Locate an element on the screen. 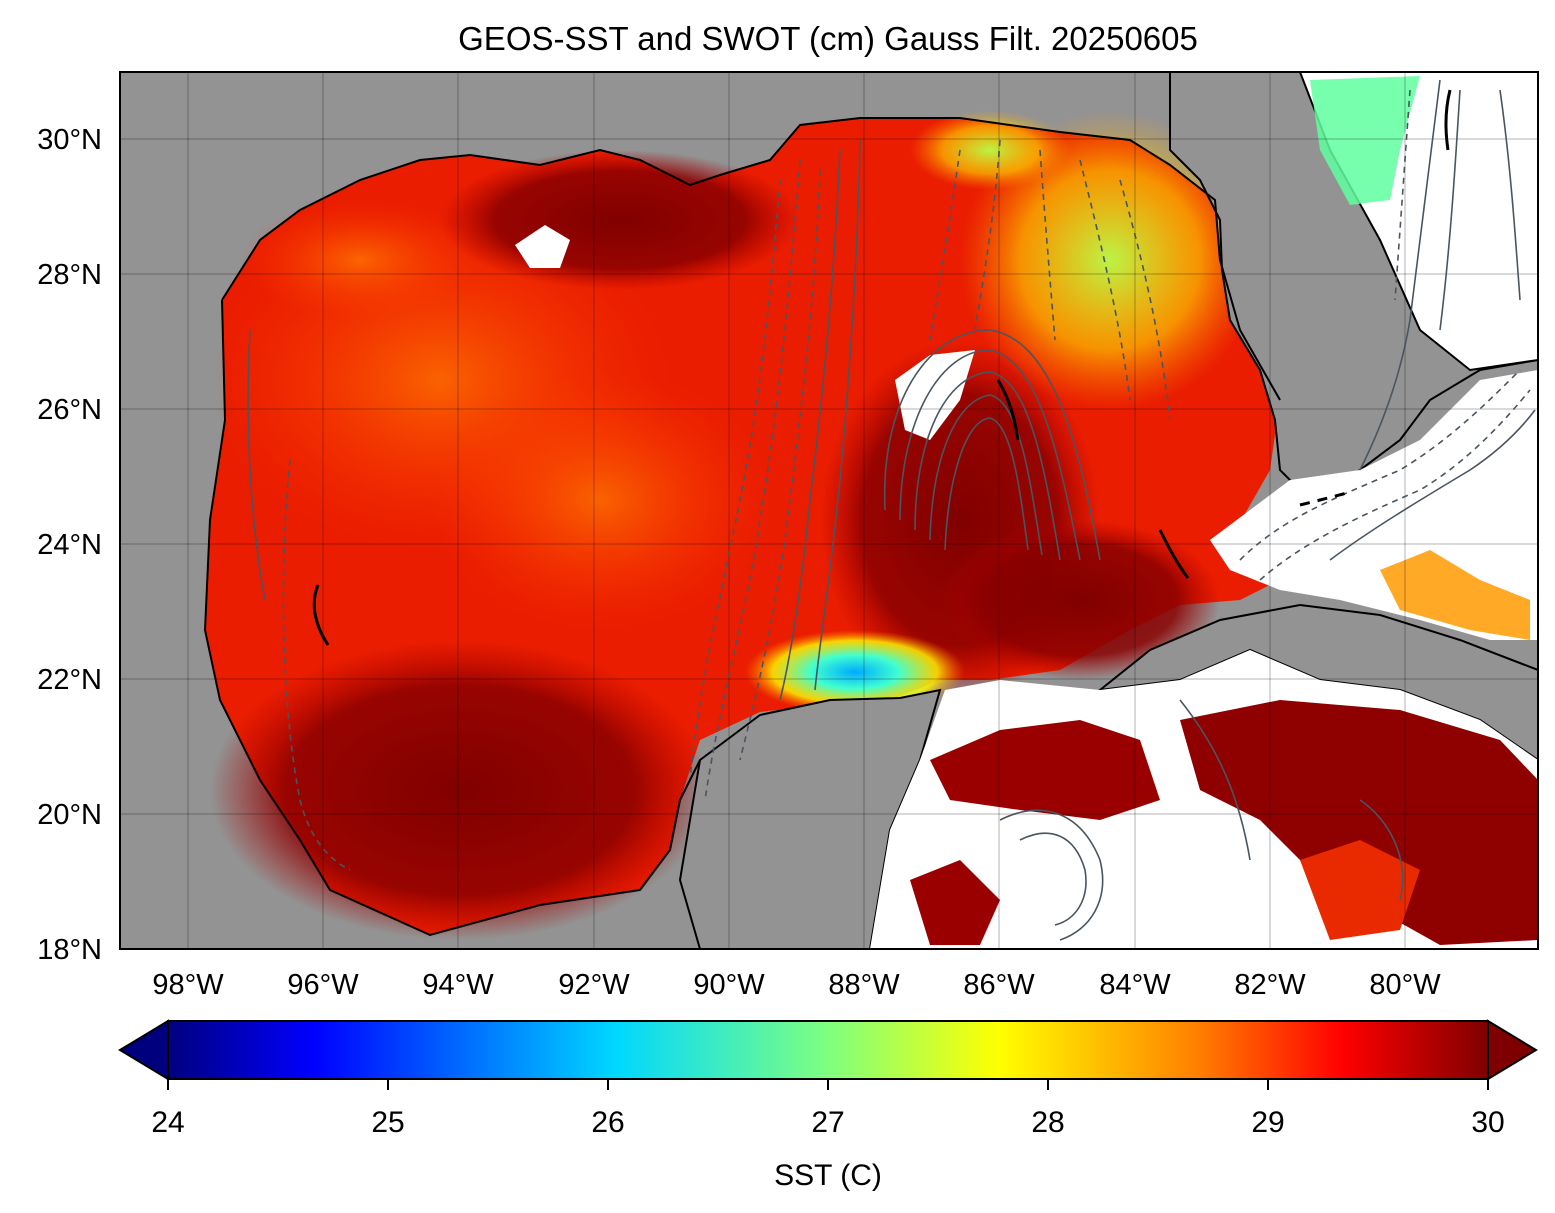 Image resolution: width=1555 pixels, height=1213 pixels. sst-feature-cool-northeast is located at coordinates (1110, 260).